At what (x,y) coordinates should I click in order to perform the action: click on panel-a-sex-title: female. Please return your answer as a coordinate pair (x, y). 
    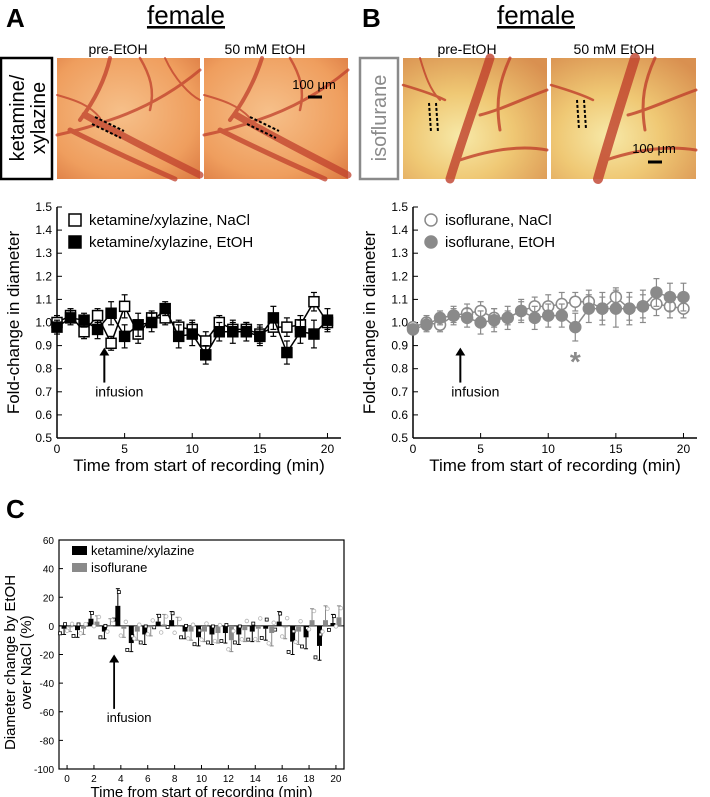
    Looking at the image, I should click on (186, 15).